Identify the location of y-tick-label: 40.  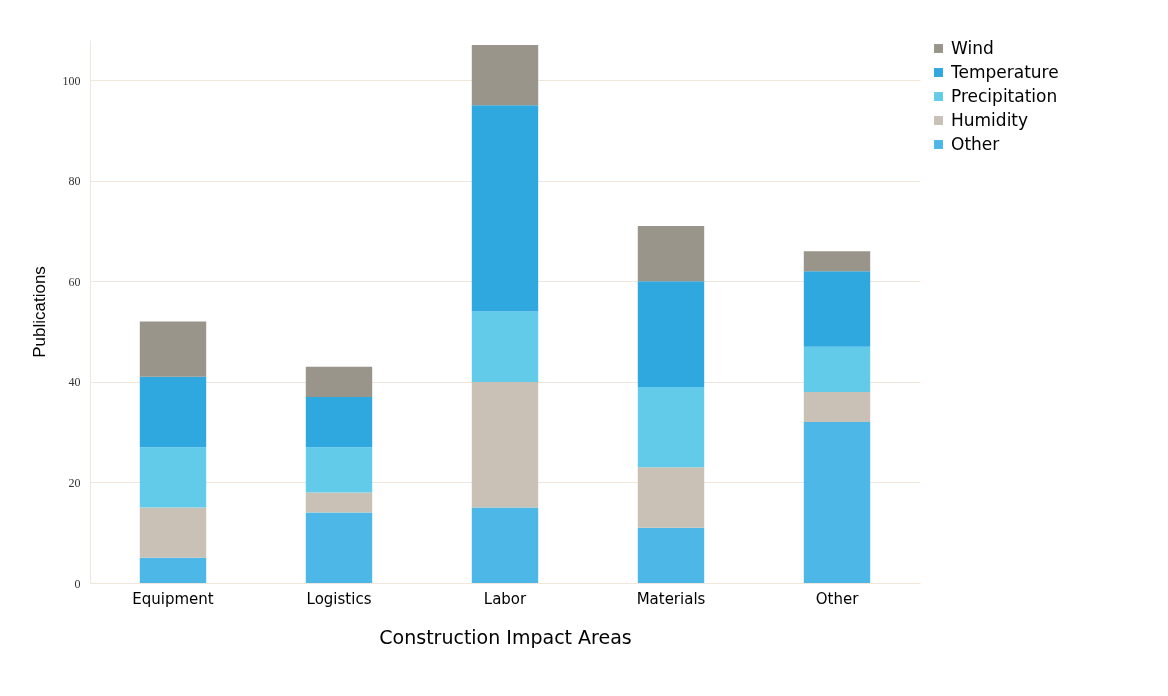
(74, 382).